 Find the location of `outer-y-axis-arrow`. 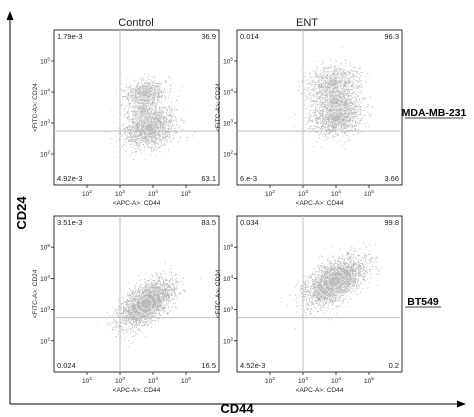

outer-y-axis-arrow is located at coordinates (10, 15).